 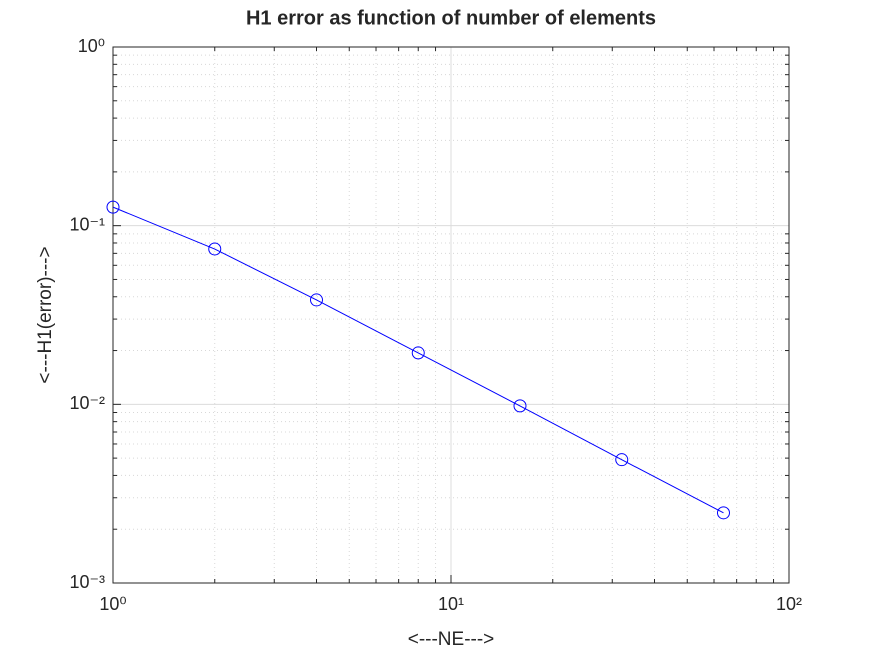 I want to click on x-axis-label: <---NE--->, so click(x=451, y=639).